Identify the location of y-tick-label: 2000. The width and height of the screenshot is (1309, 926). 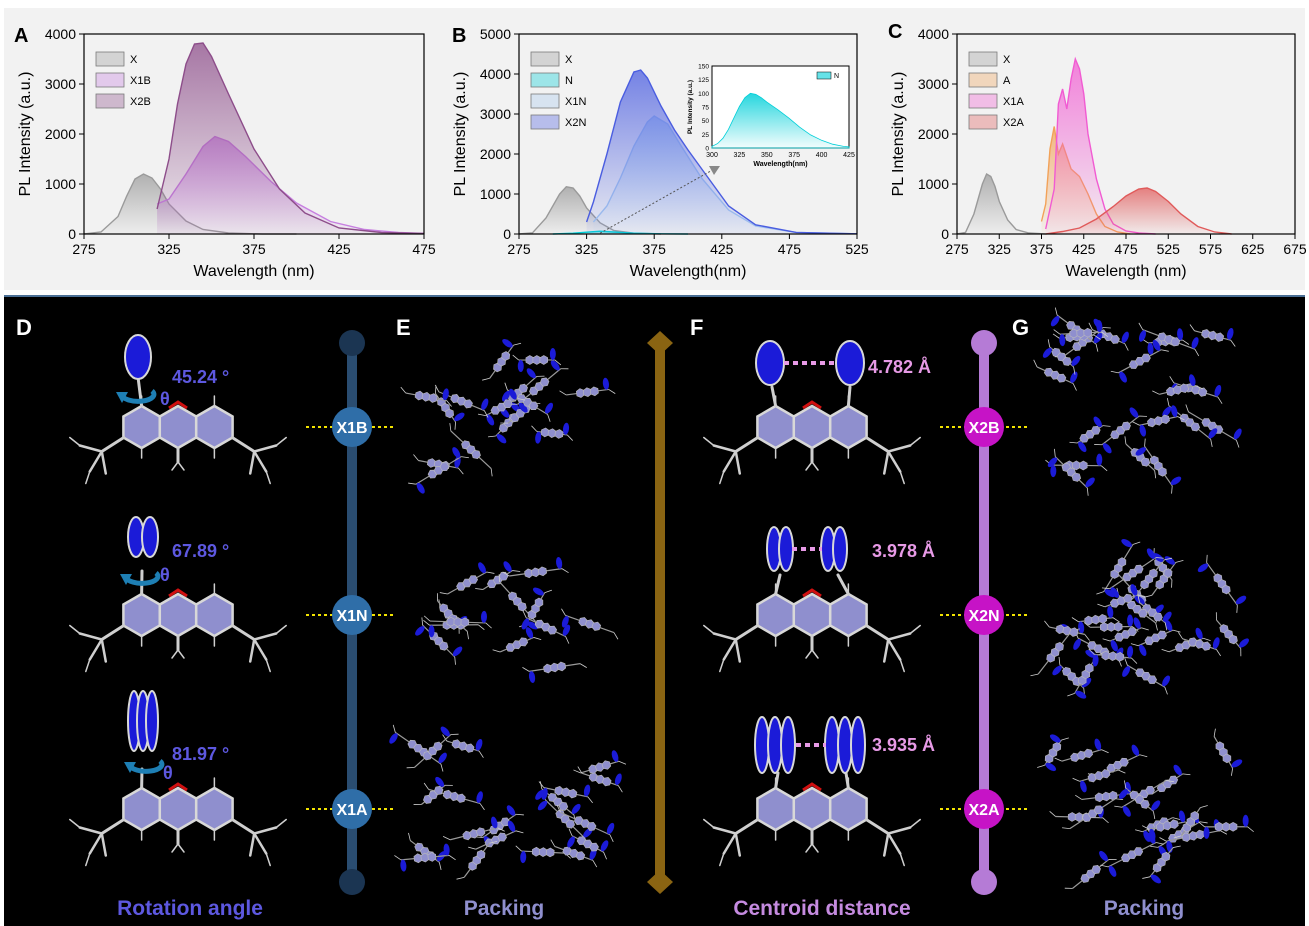
(60, 134).